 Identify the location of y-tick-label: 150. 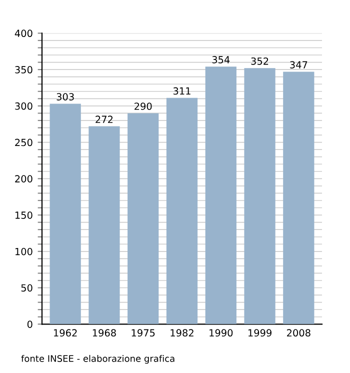
(23, 215).